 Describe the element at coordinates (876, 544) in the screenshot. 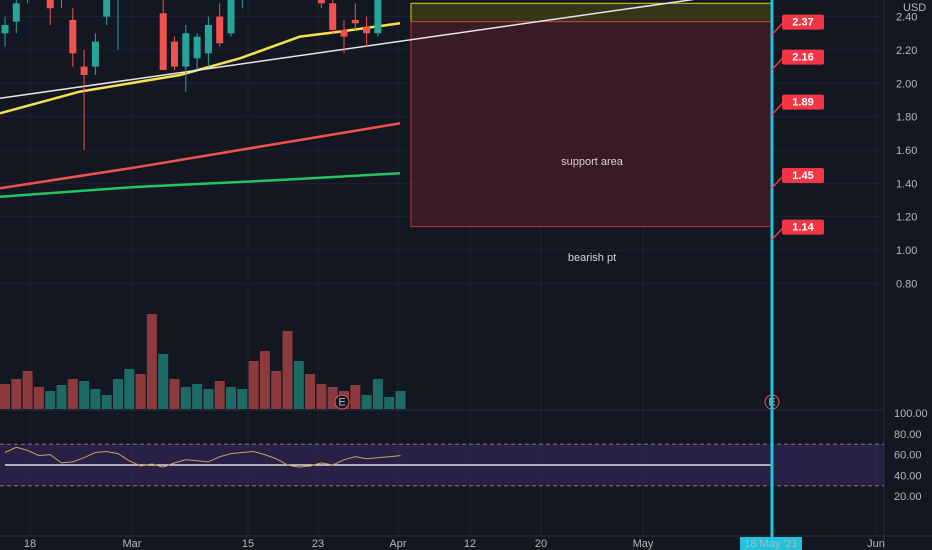

I see `x-tick-label: Jun` at that location.